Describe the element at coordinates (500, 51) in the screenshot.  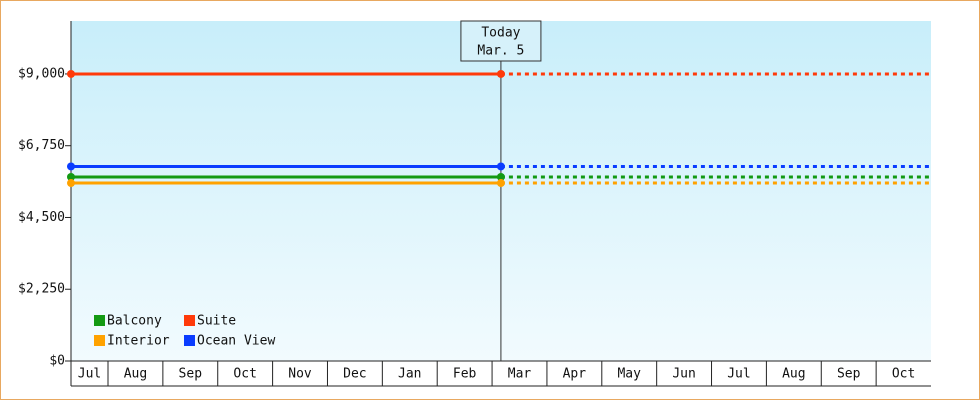
I see `today-date: Mar. 5` at that location.